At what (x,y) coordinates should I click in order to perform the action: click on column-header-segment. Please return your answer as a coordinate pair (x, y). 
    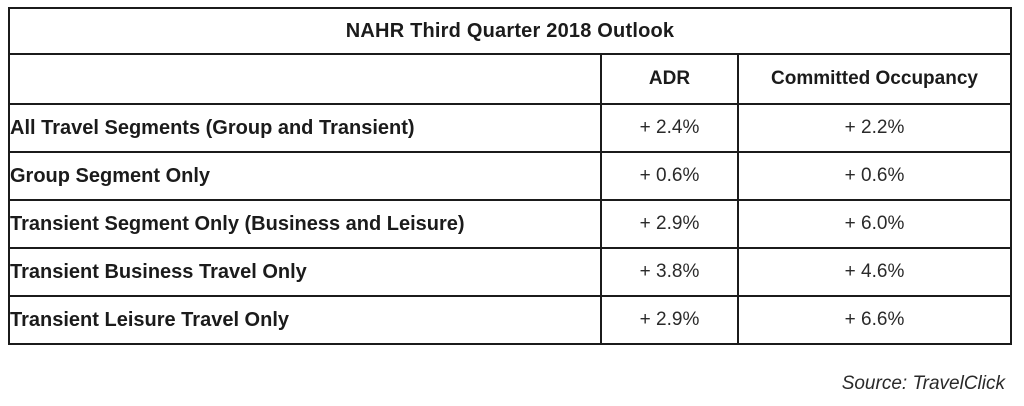
    Looking at the image, I should click on (305, 79).